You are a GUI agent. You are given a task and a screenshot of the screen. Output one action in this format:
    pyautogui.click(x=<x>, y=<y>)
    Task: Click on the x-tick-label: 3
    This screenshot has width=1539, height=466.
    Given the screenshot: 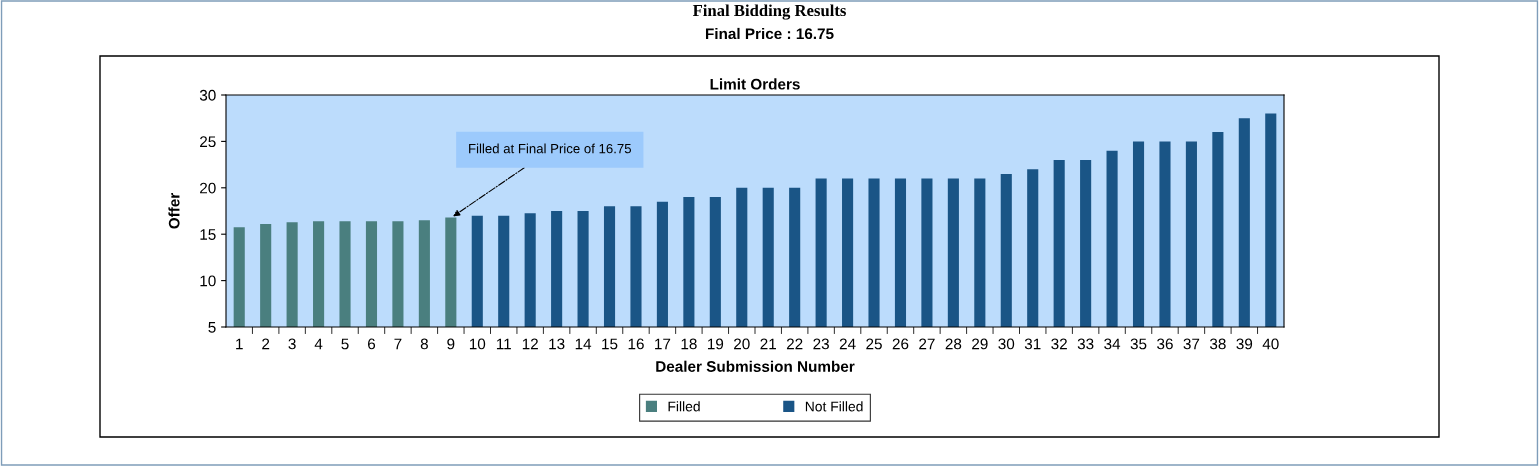 What is the action you would take?
    pyautogui.click(x=292, y=344)
    